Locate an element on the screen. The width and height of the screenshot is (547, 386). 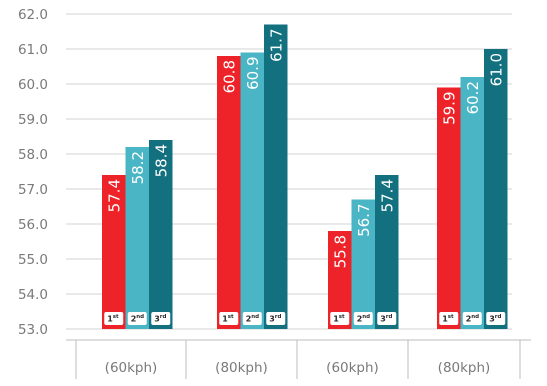
data-label: 60.9 is located at coordinates (253, 73).